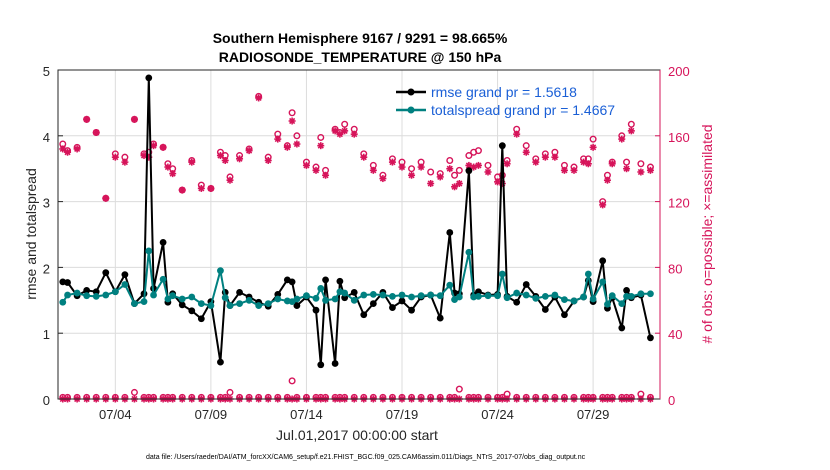 The image size is (830, 470). Describe the element at coordinates (46, 71) in the screenshot. I see `y-left-tick-label: 5` at that location.